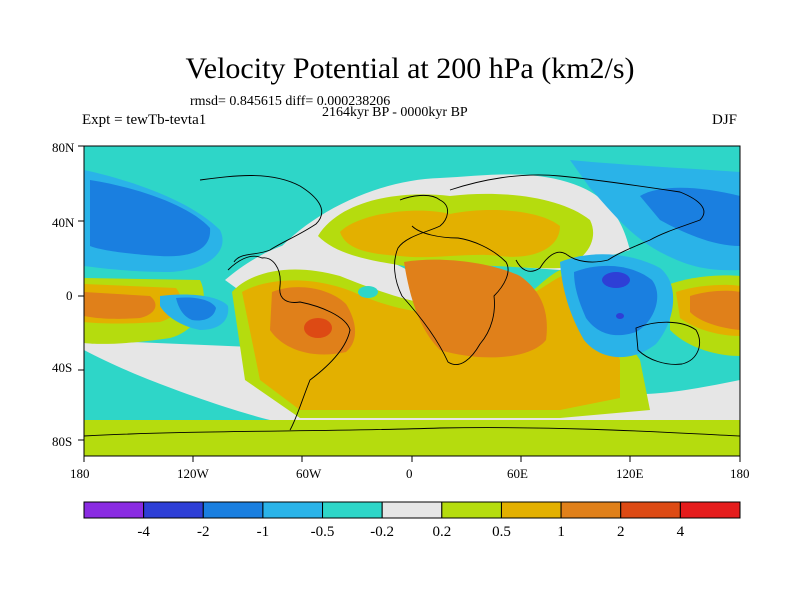  I want to click on lat-tick: 0, so click(69, 295).